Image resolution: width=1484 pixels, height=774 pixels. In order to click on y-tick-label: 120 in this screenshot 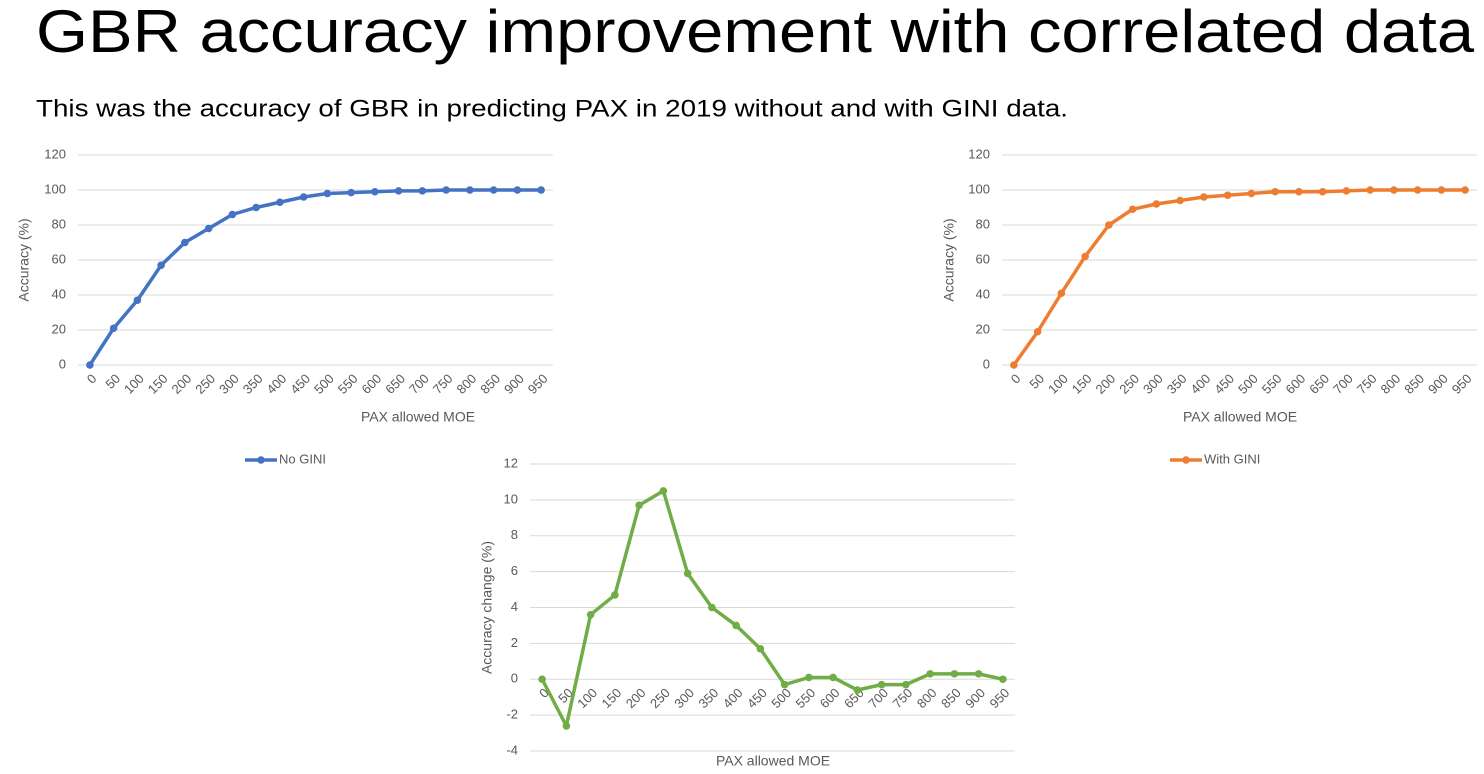, I will do `click(979, 153)`.